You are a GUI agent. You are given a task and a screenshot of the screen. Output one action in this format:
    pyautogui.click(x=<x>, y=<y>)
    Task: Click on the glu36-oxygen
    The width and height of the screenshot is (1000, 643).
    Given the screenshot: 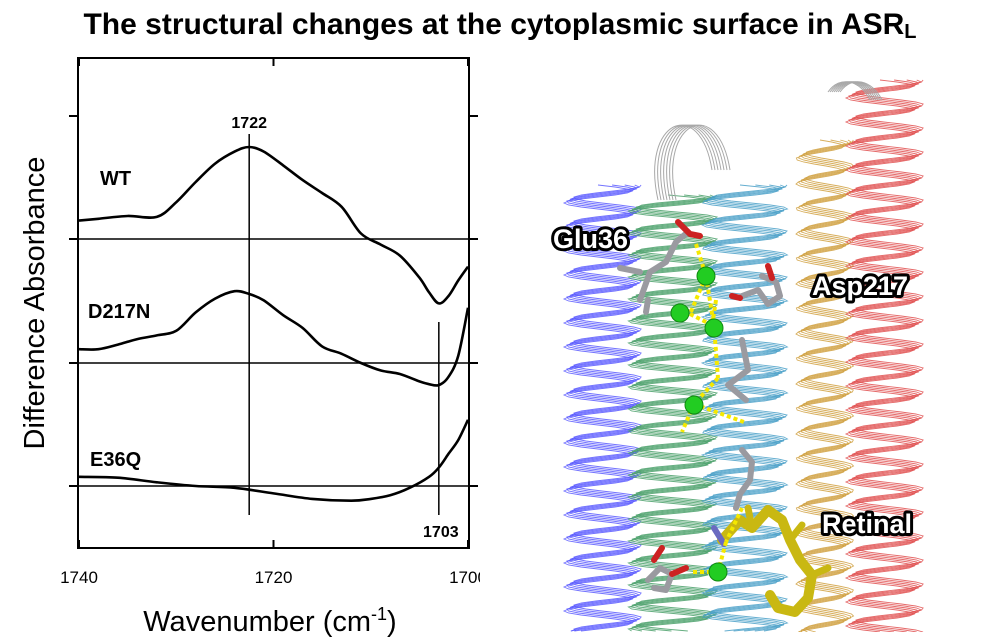 What is the action you would take?
    pyautogui.click(x=689, y=229)
    